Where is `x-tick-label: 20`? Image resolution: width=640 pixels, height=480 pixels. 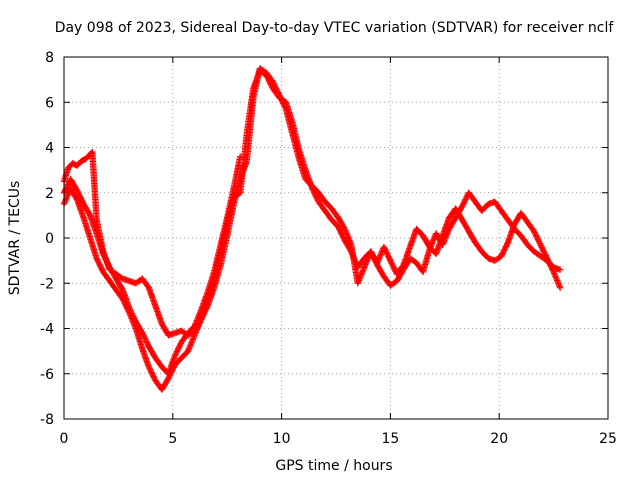
x-tick-label: 20 is located at coordinates (499, 439).